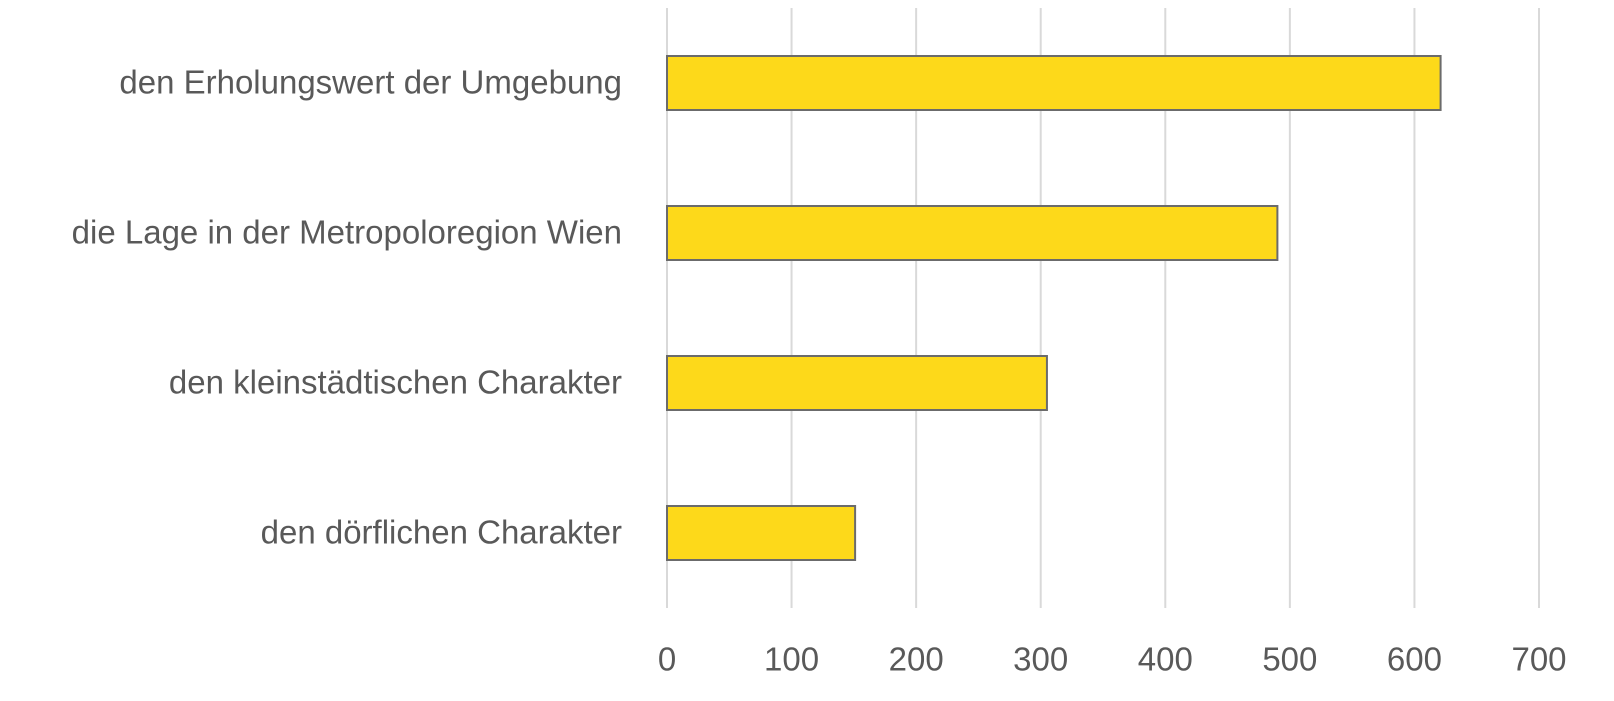 The image size is (1614, 701). What do you see at coordinates (370, 82) in the screenshot?
I see `y-tick-label: den Erholungswert der Umgebung` at bounding box center [370, 82].